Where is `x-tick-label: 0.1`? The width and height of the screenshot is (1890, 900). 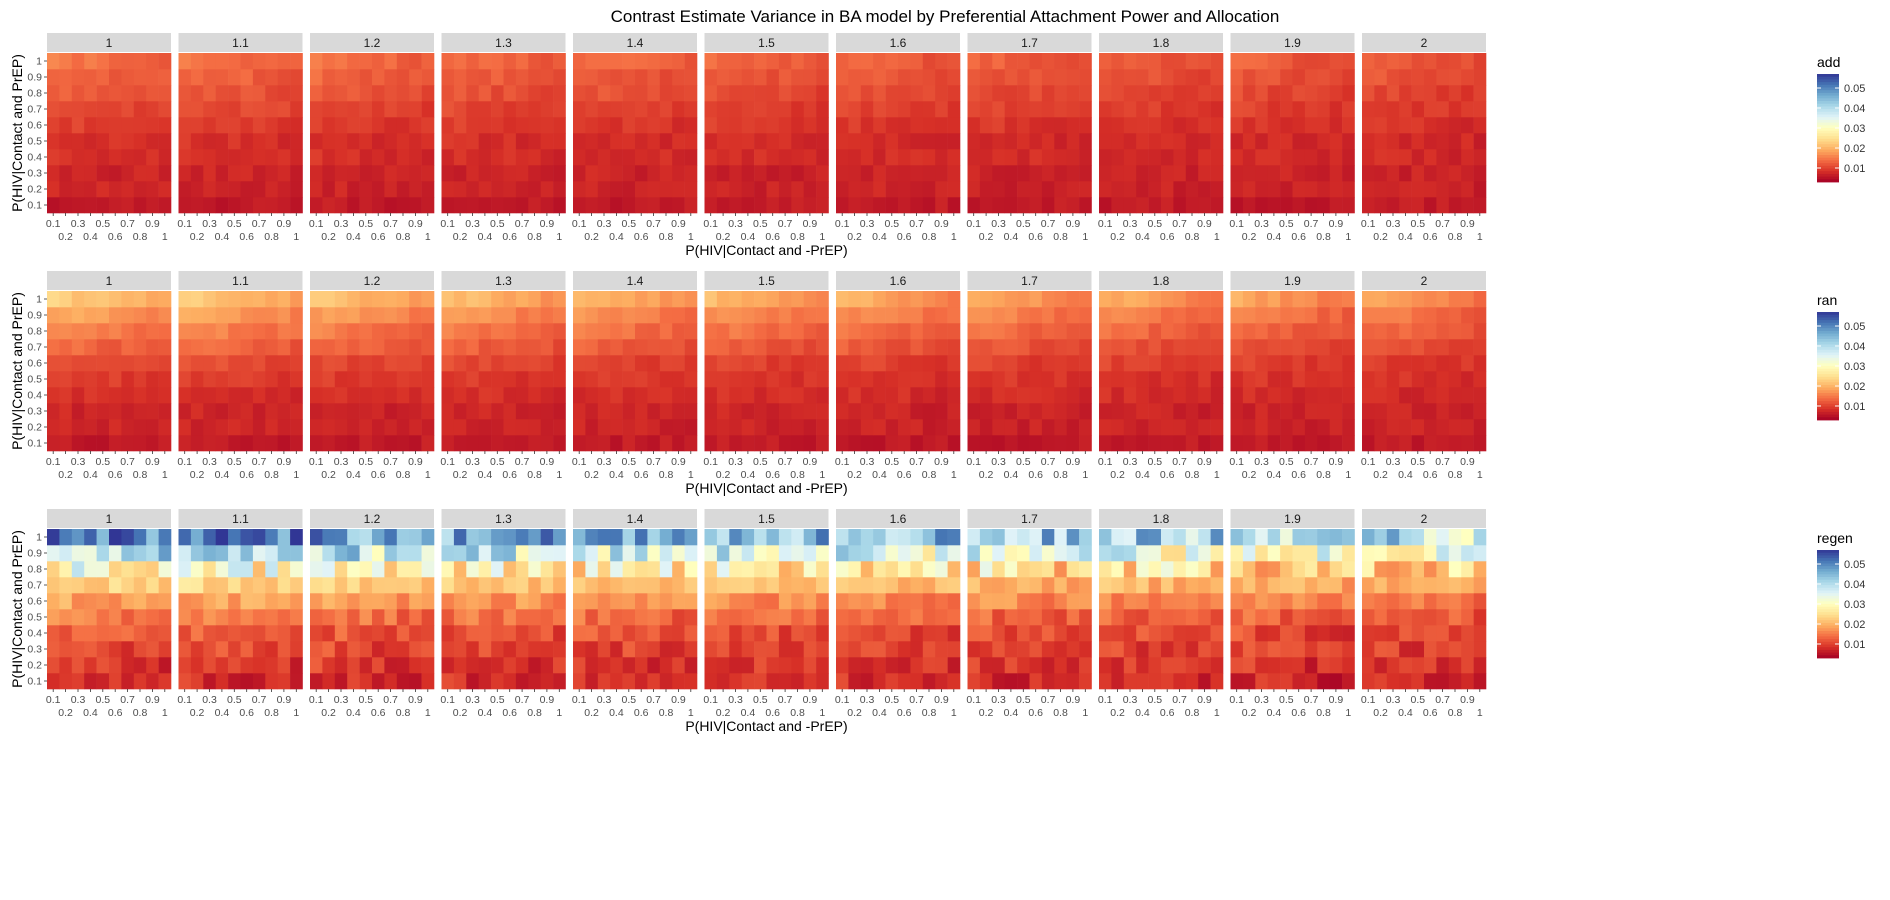
x-tick-label: 0.1 is located at coordinates (1105, 224).